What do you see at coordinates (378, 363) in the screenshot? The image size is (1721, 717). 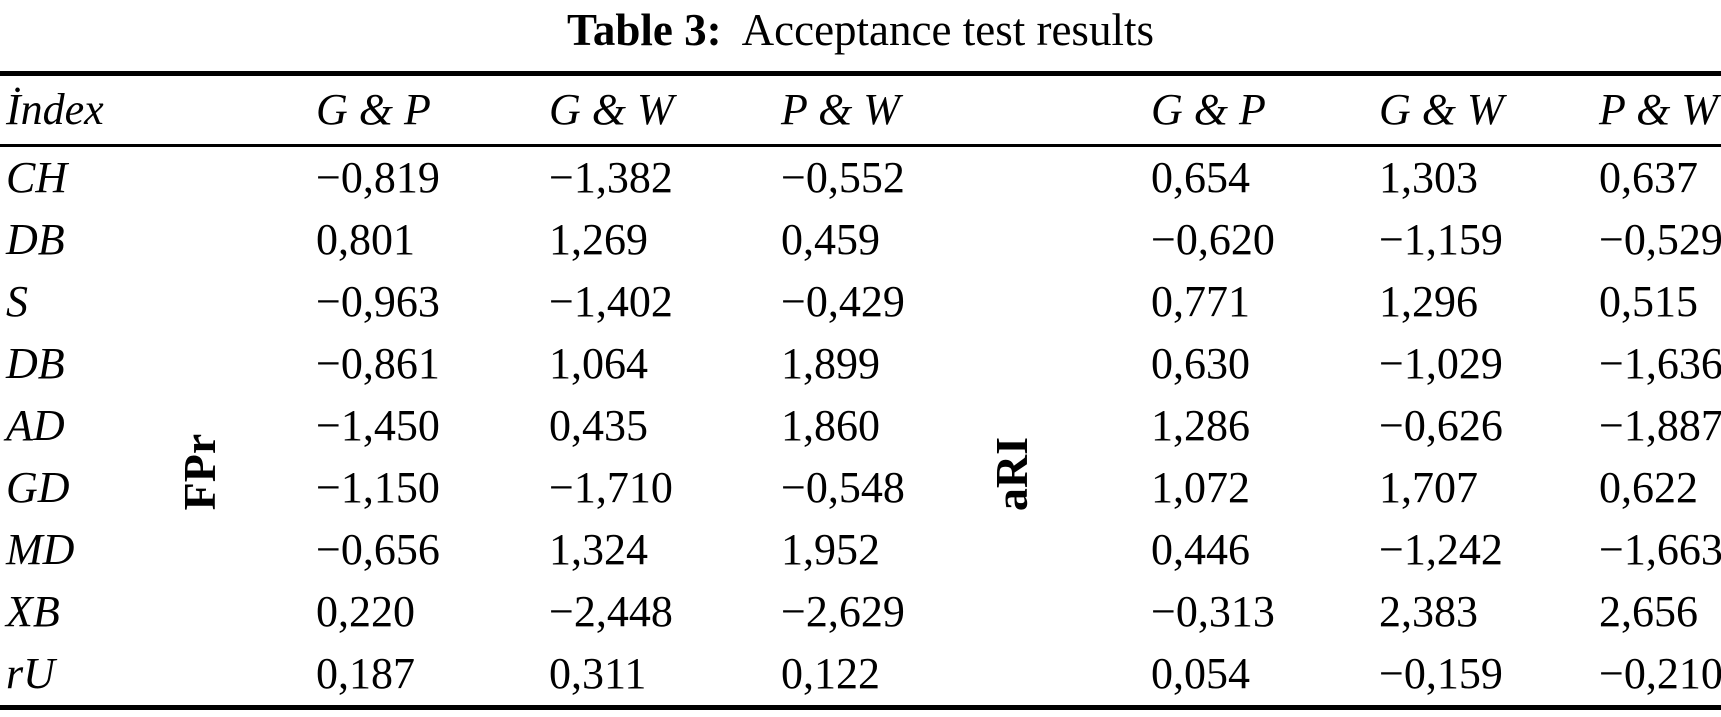 I see `cell-value: −0,861` at bounding box center [378, 363].